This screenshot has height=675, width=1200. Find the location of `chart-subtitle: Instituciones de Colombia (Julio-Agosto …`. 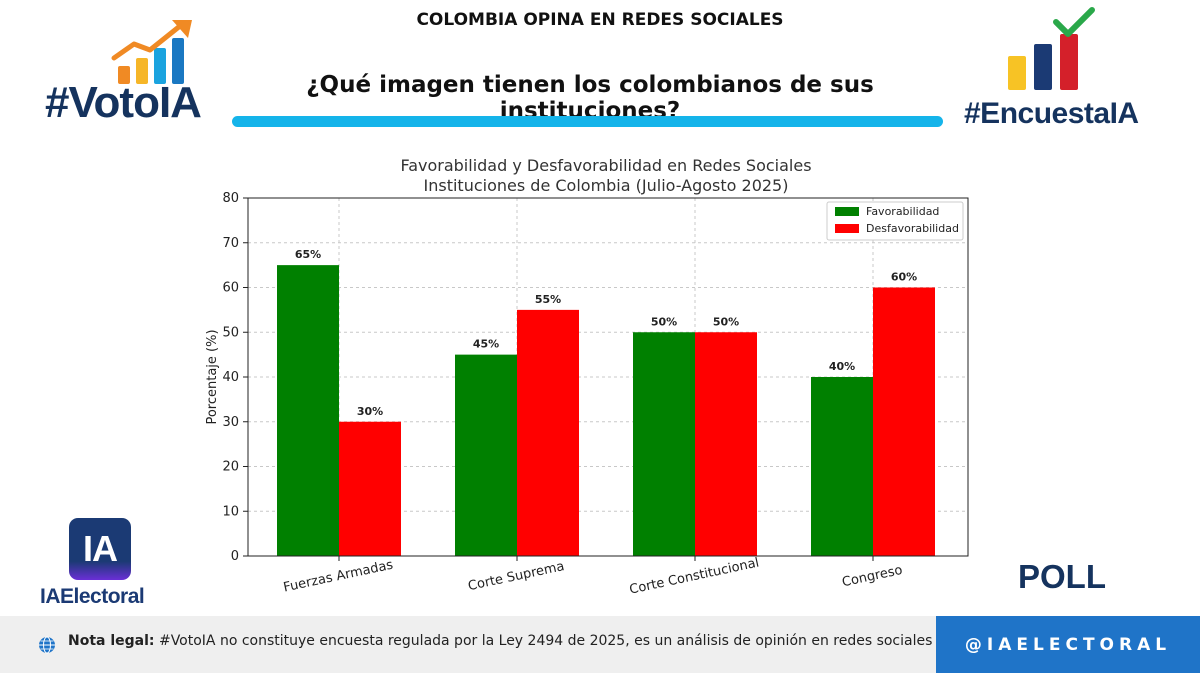

chart-subtitle: Instituciones de Colombia (Julio-Agosto … is located at coordinates (606, 185).